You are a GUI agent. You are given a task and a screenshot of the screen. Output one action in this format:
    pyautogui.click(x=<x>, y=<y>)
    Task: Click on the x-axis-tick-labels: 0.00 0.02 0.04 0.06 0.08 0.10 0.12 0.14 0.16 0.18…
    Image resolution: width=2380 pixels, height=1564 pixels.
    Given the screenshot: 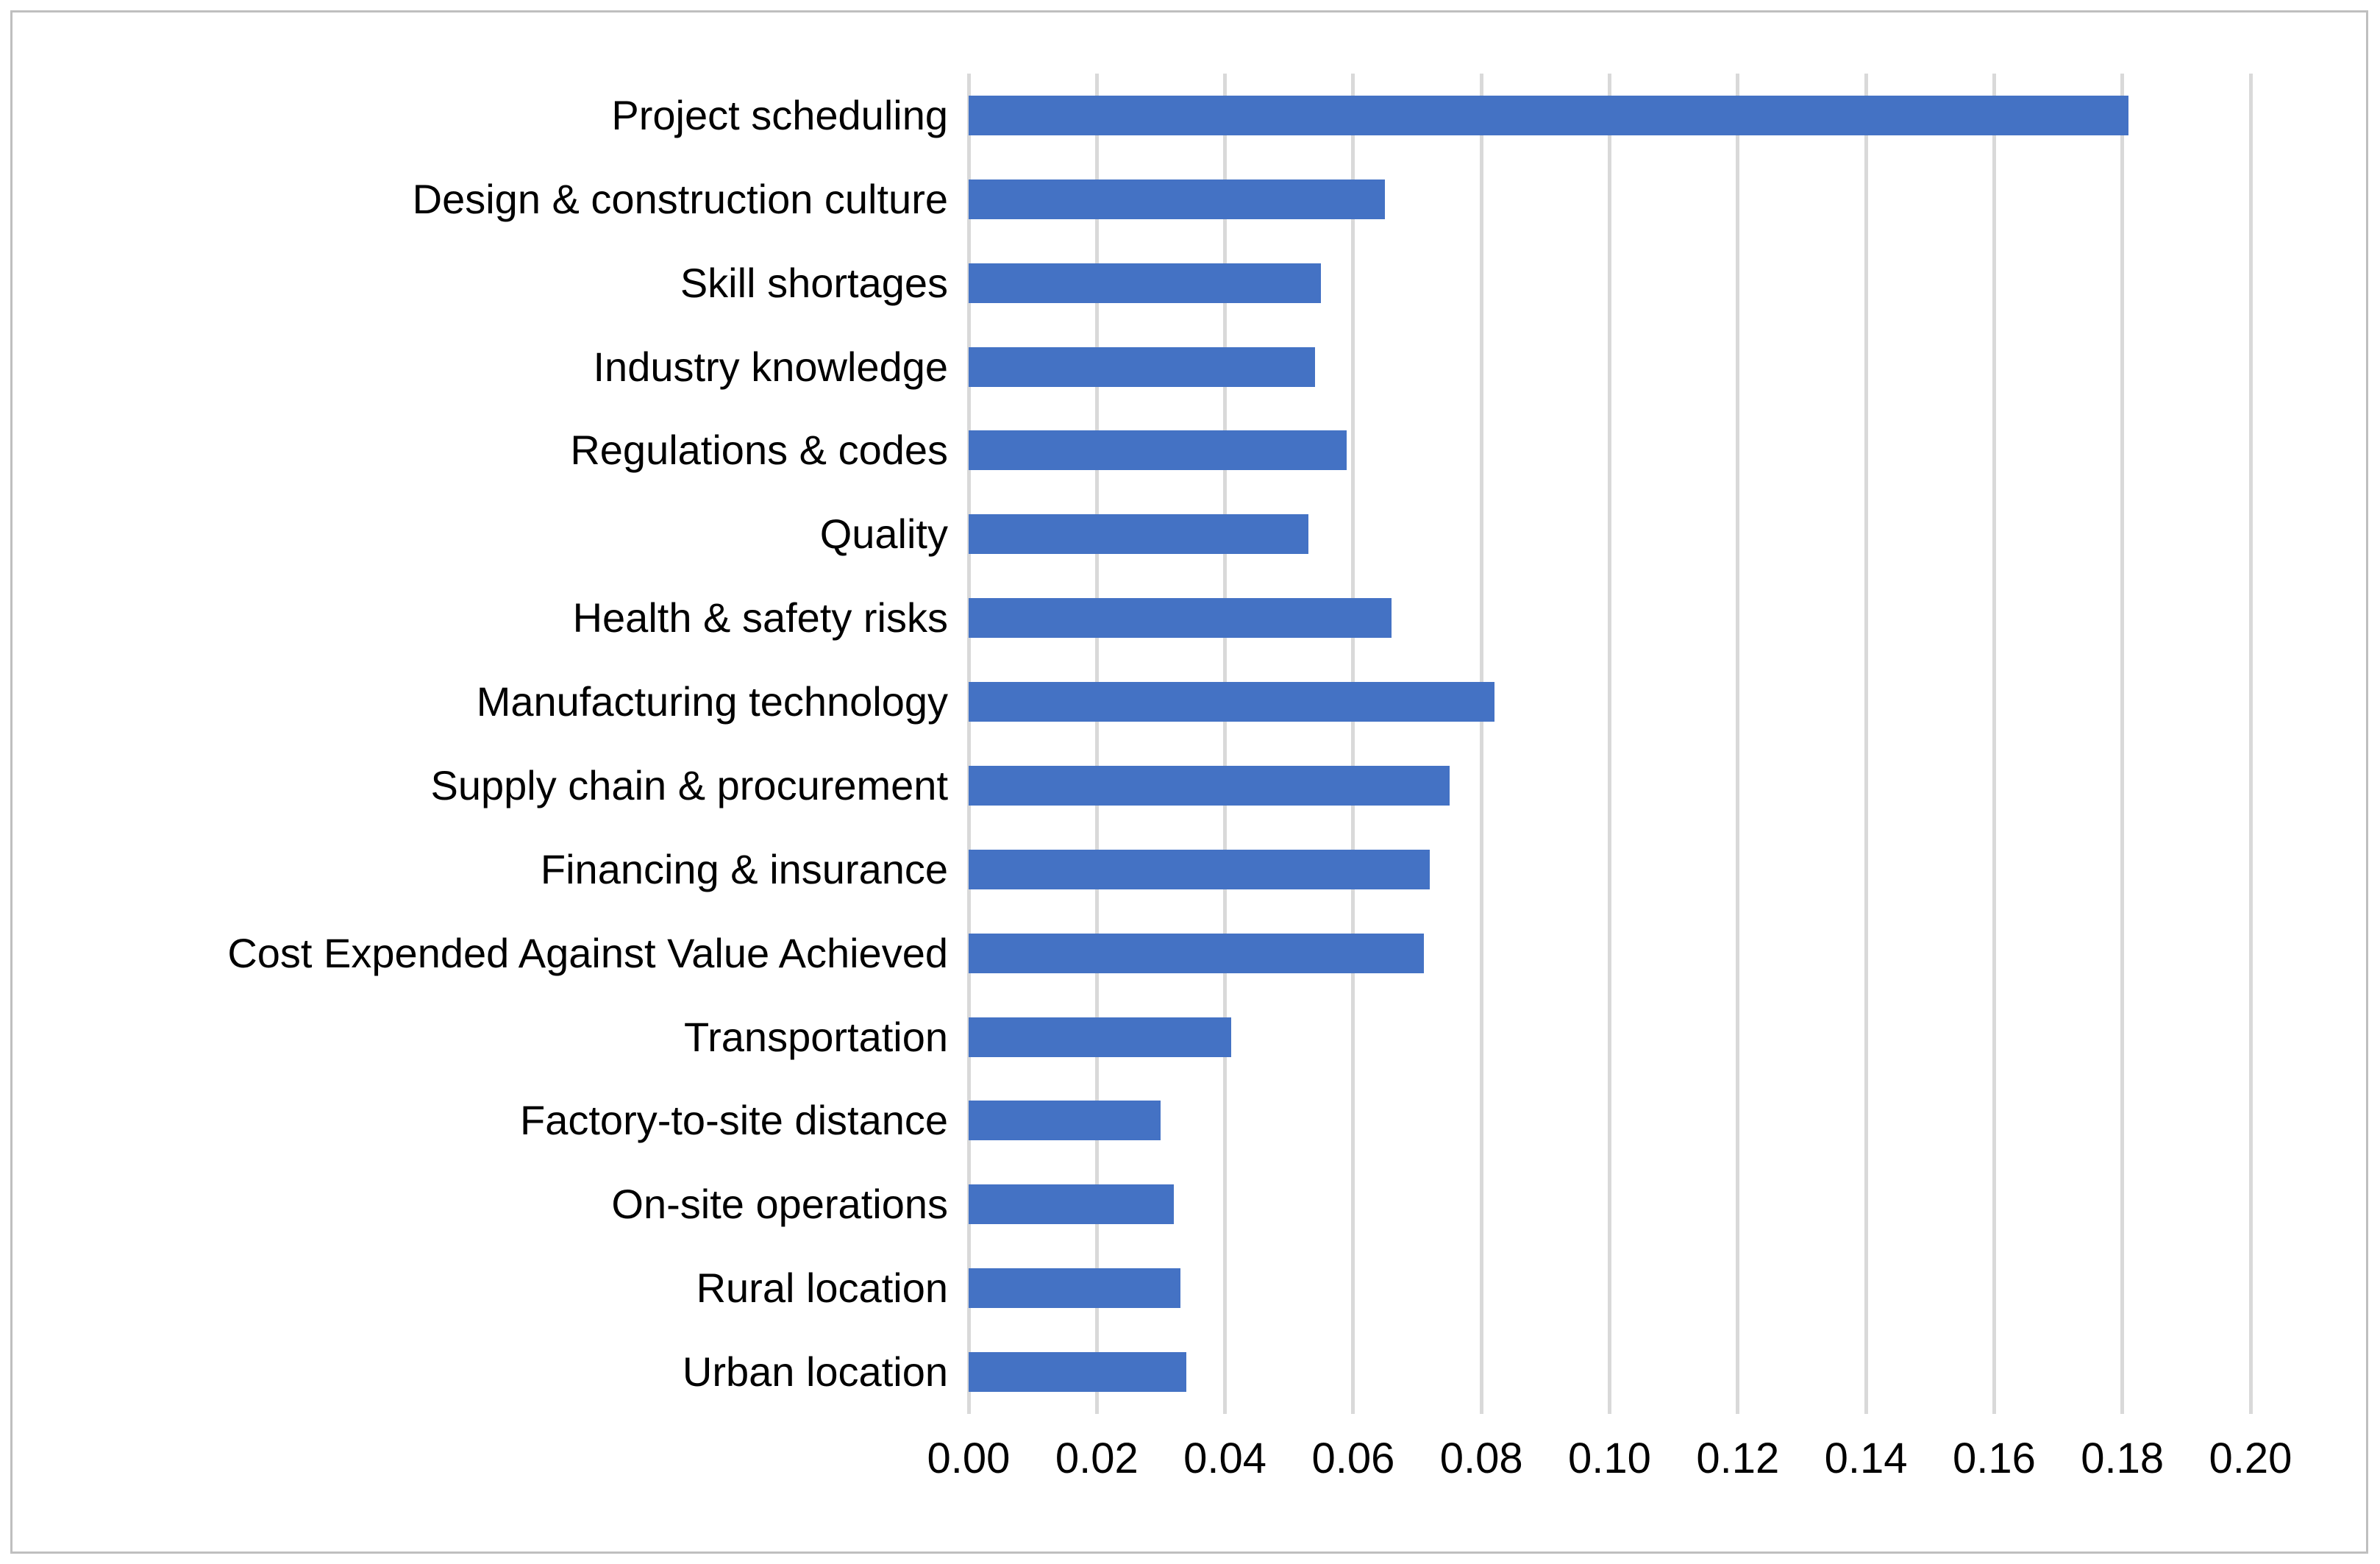 What is the action you would take?
    pyautogui.click(x=1190, y=1463)
    